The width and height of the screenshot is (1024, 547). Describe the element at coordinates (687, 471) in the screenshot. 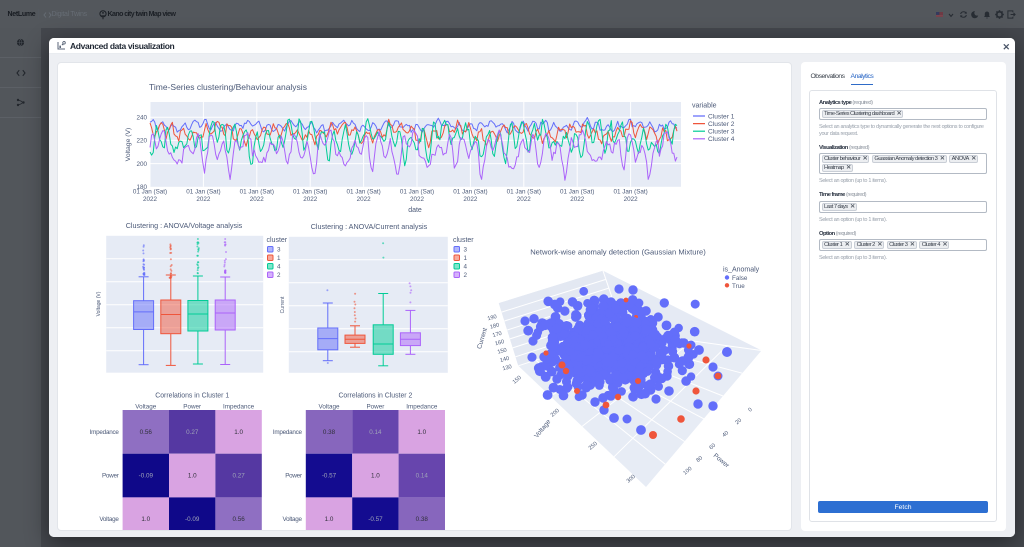

I see `svg-text: 100` at that location.